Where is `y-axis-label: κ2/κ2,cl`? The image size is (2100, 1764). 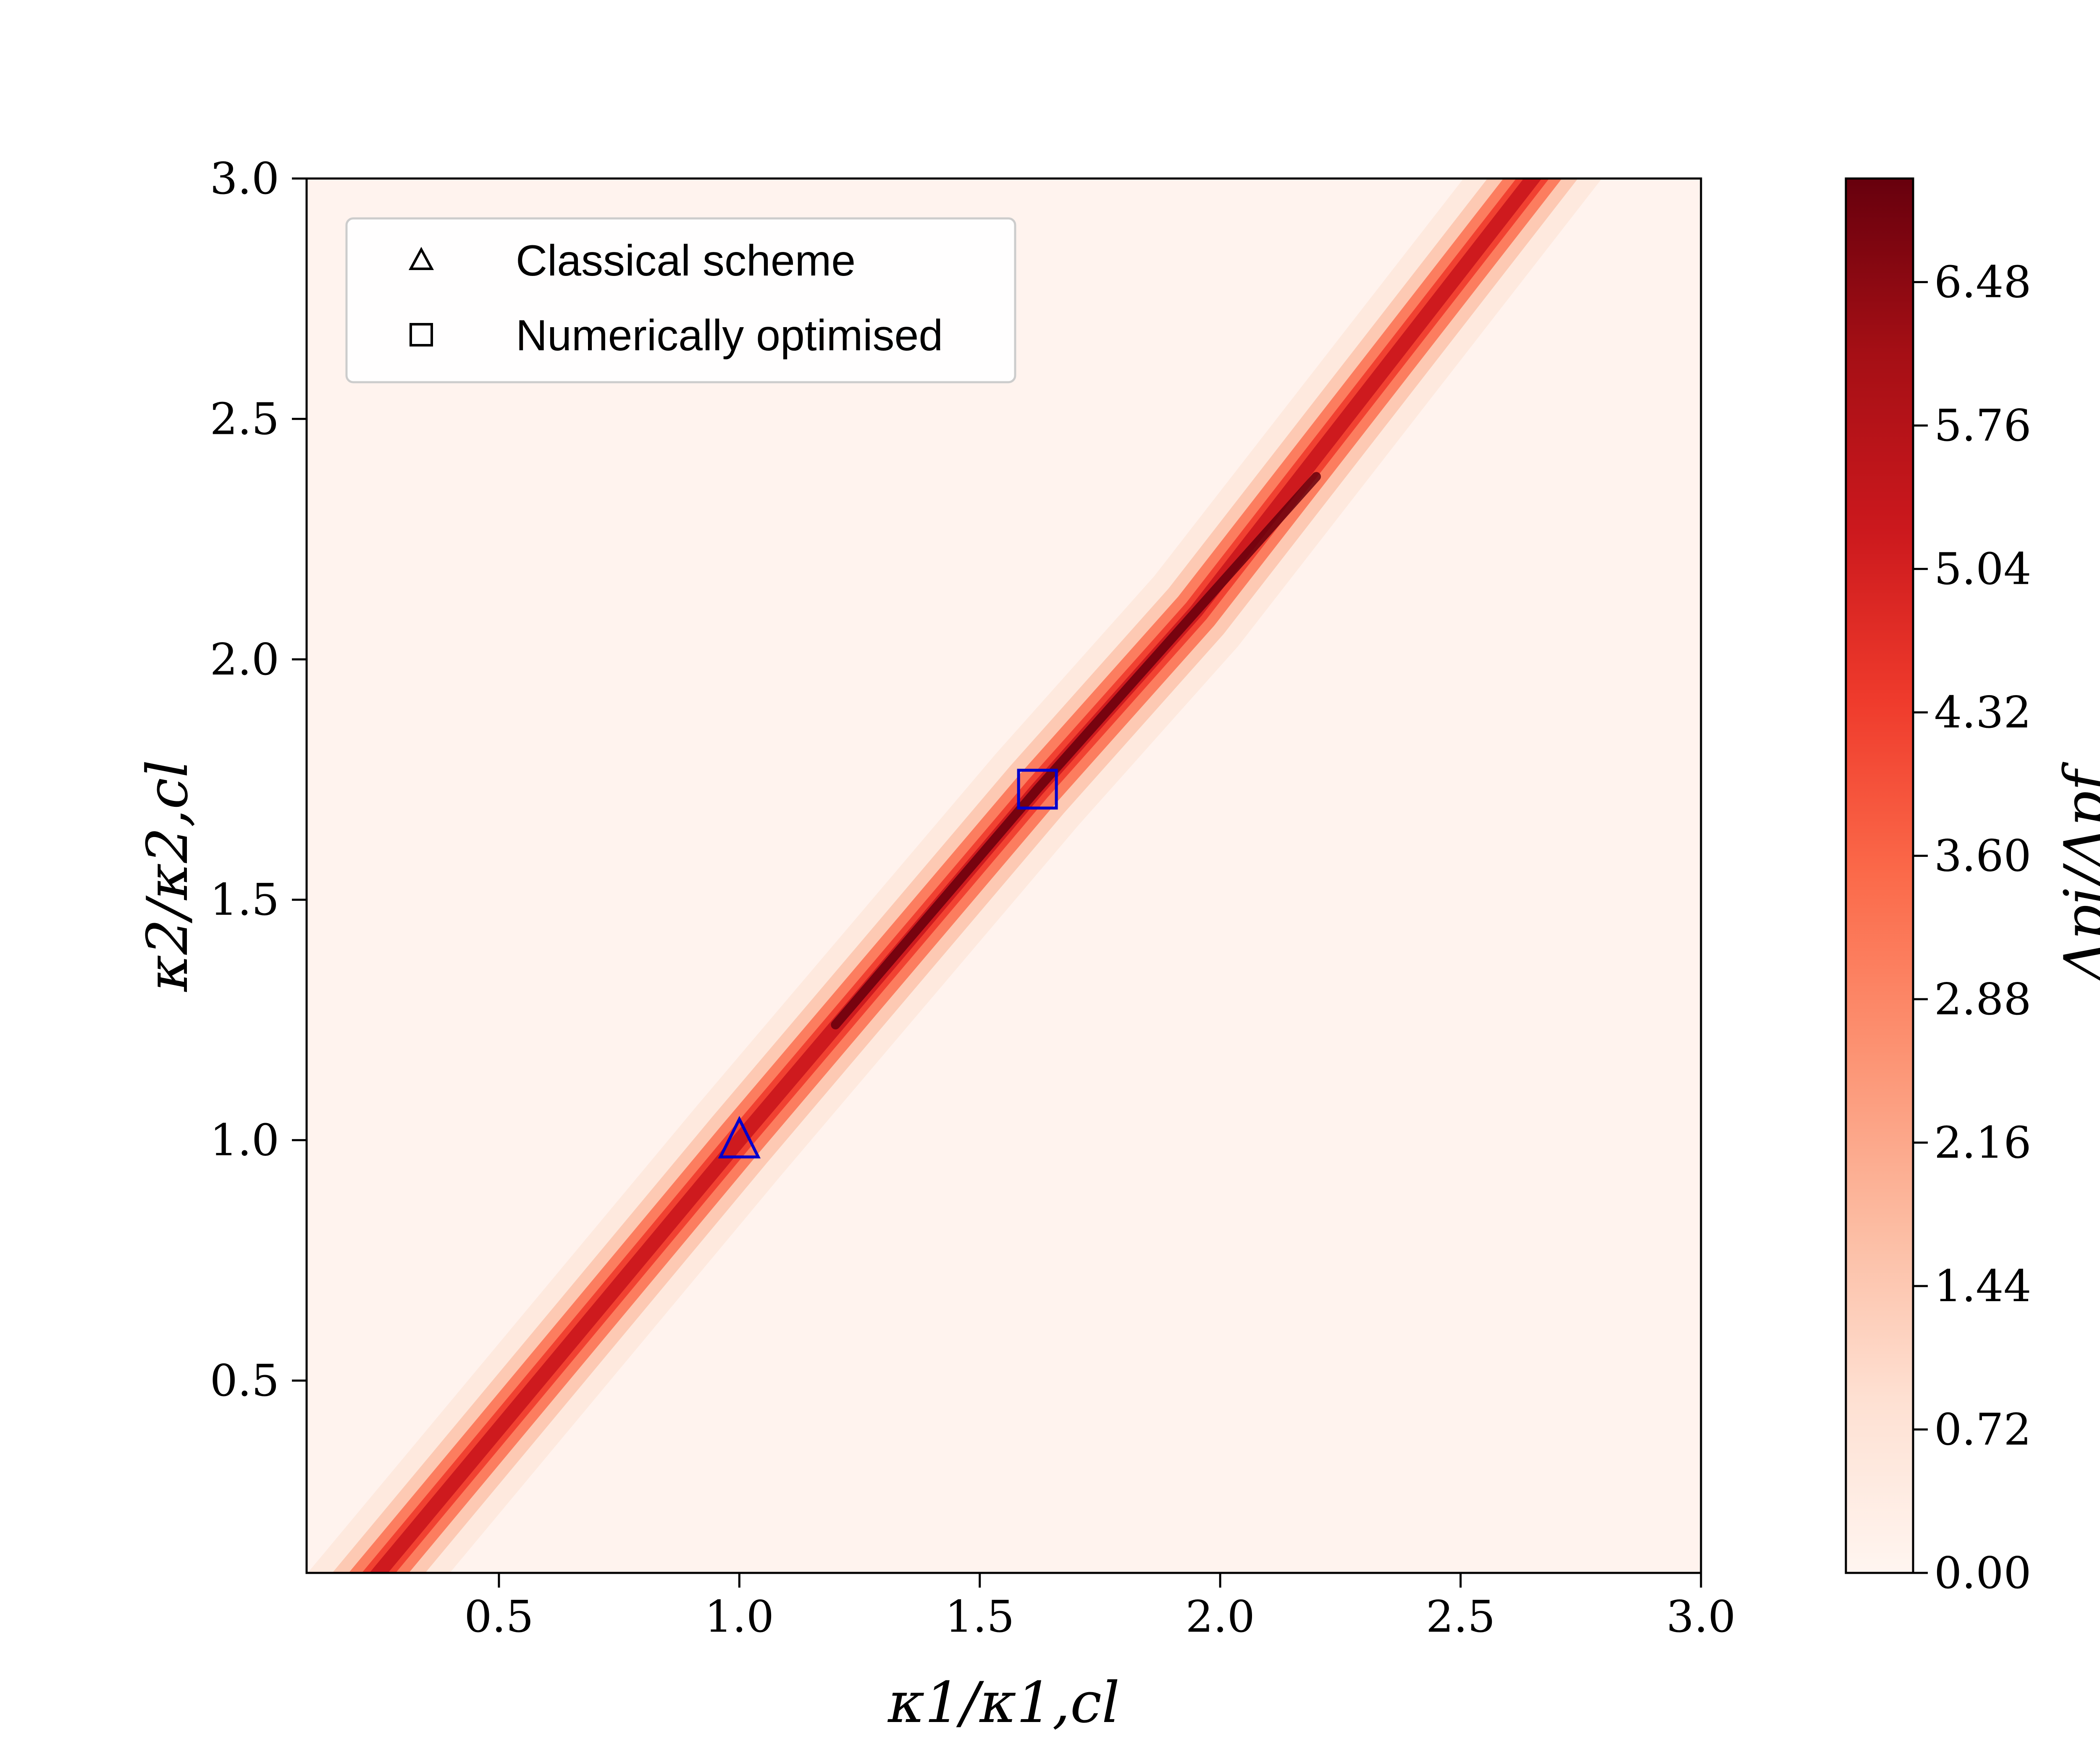 y-axis-label: κ2/κ2,cl is located at coordinates (167, 876).